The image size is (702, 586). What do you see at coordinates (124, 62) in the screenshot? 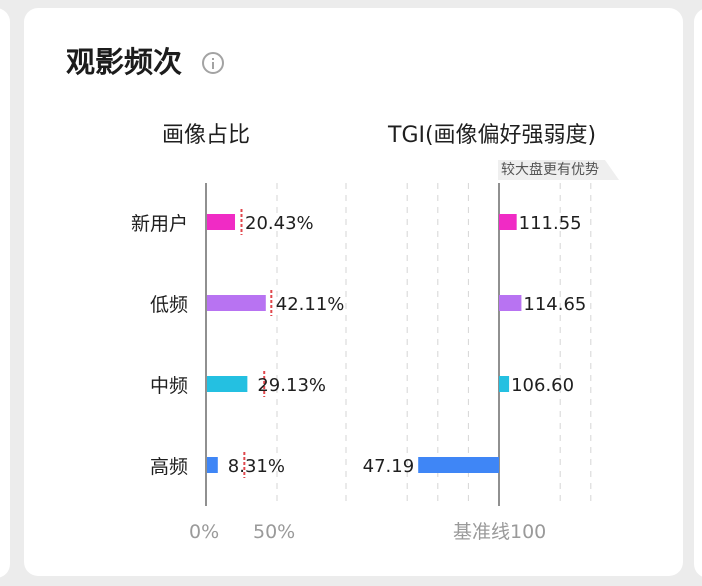
I see `card-title: 观影频次` at bounding box center [124, 62].